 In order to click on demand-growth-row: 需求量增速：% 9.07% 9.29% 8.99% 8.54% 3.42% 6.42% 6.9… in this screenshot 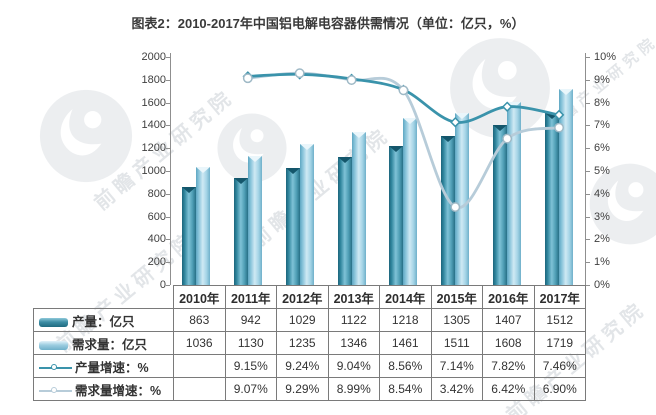, I will do `click(309, 389)`.